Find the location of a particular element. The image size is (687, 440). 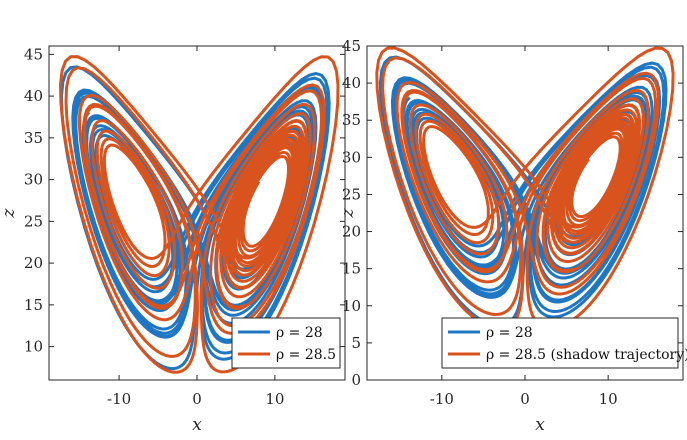

right-legend: ρ = 28 ρ = 28.5 (shadow trajectory) is located at coordinates (564, 343).